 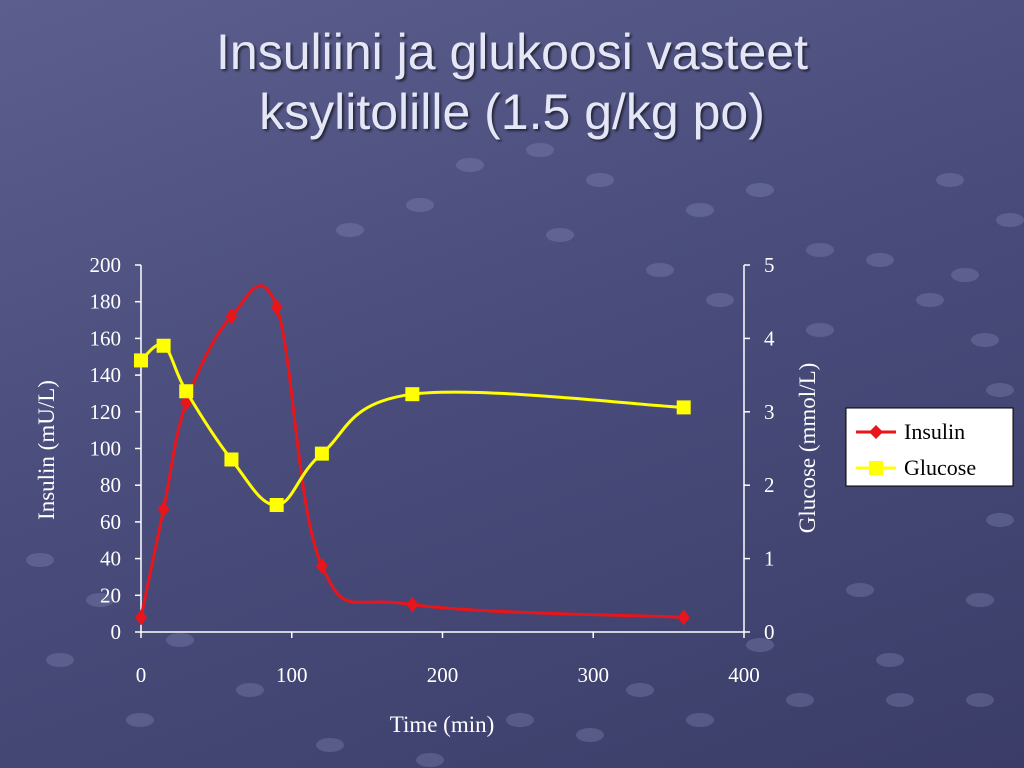 What do you see at coordinates (744, 675) in the screenshot?
I see `x-tick-label: 400` at bounding box center [744, 675].